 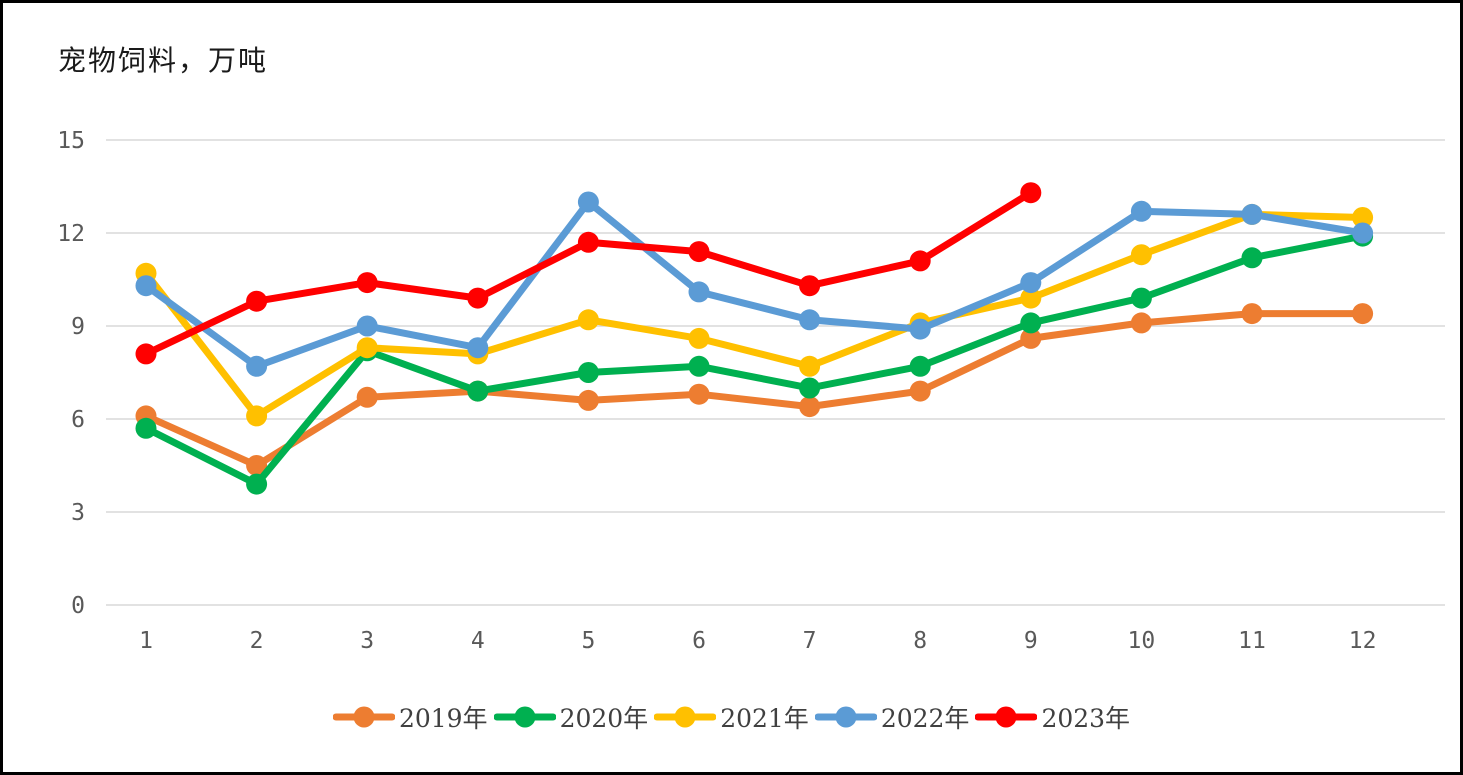 What do you see at coordinates (146, 641) in the screenshot?
I see `x-axis-tick-label: 1` at bounding box center [146, 641].